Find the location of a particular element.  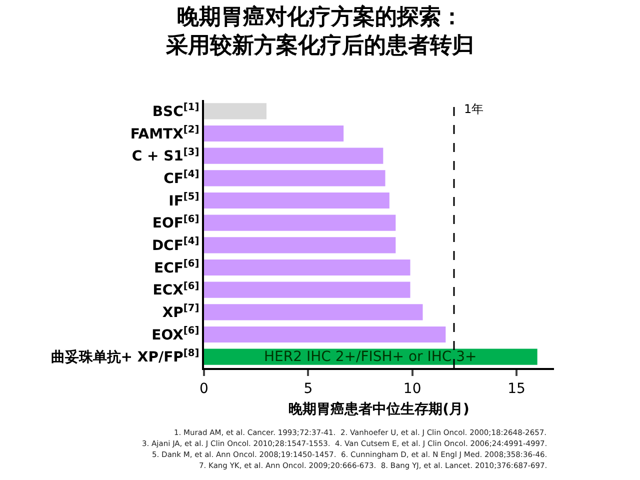

y-tick-label: C + S1$^{[3]}$ is located at coordinates (166, 155).